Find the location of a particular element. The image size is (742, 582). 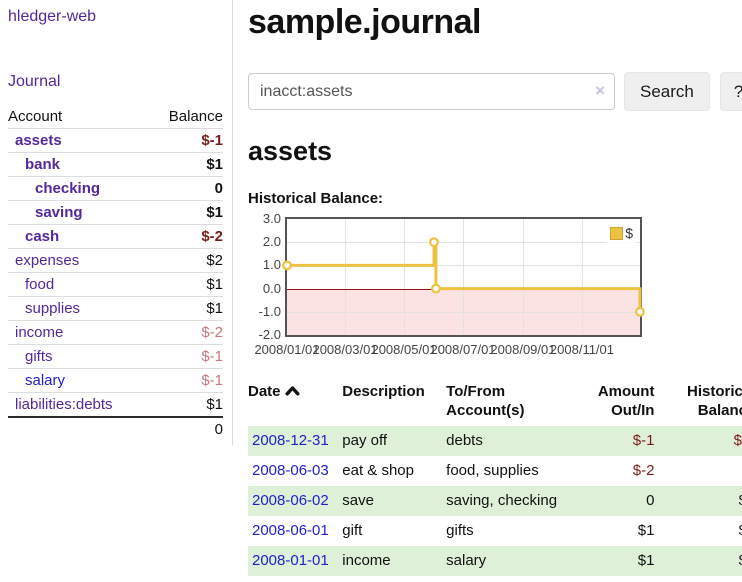

account-link-checking: checking is located at coordinates (68, 188).